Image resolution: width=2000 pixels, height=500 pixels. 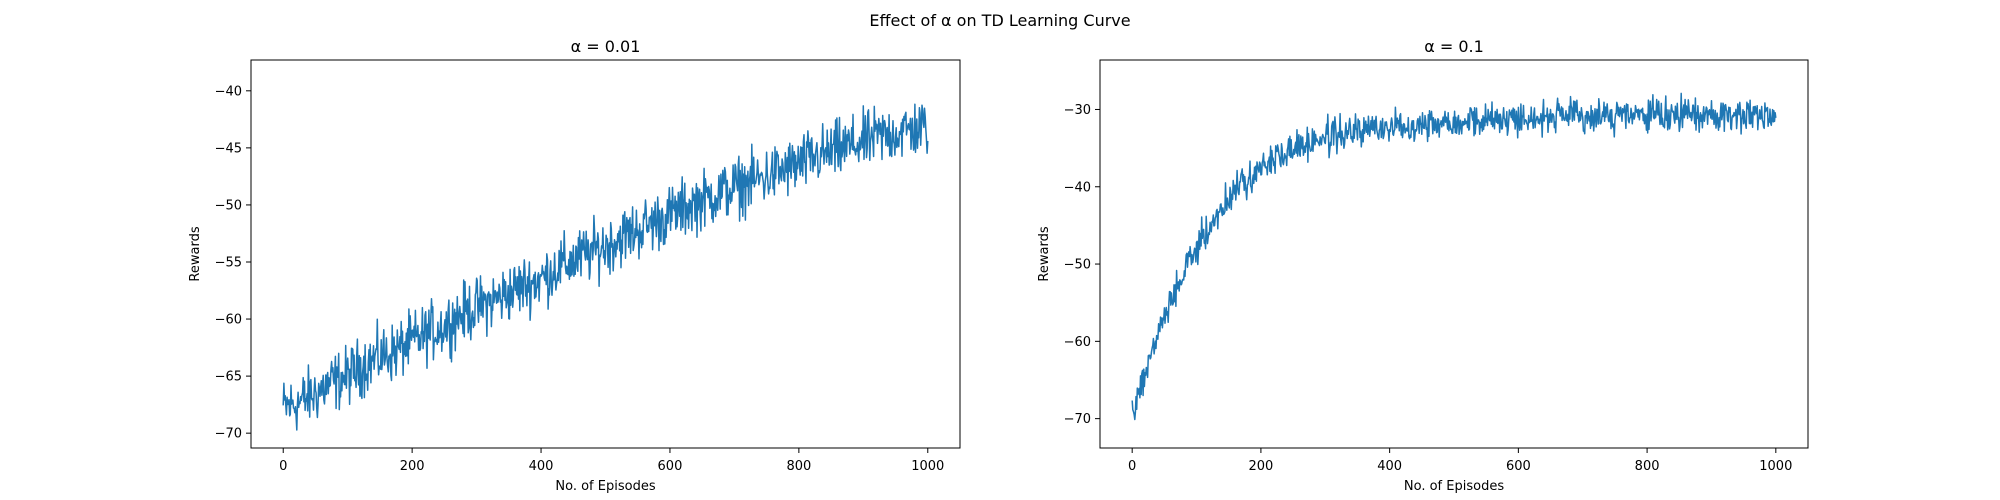 I want to click on y-tick-label: −30, so click(x=1077, y=110).